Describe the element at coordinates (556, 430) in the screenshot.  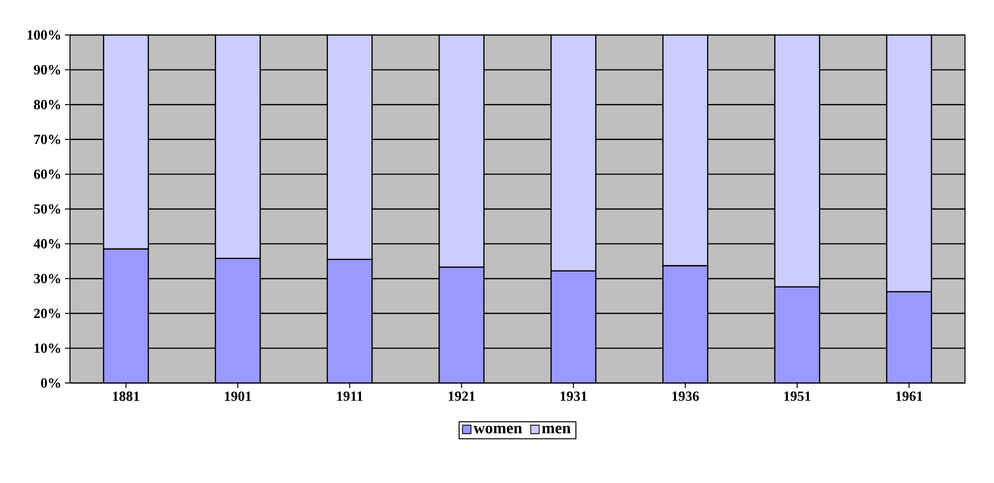
I see `legend-label: men` at that location.